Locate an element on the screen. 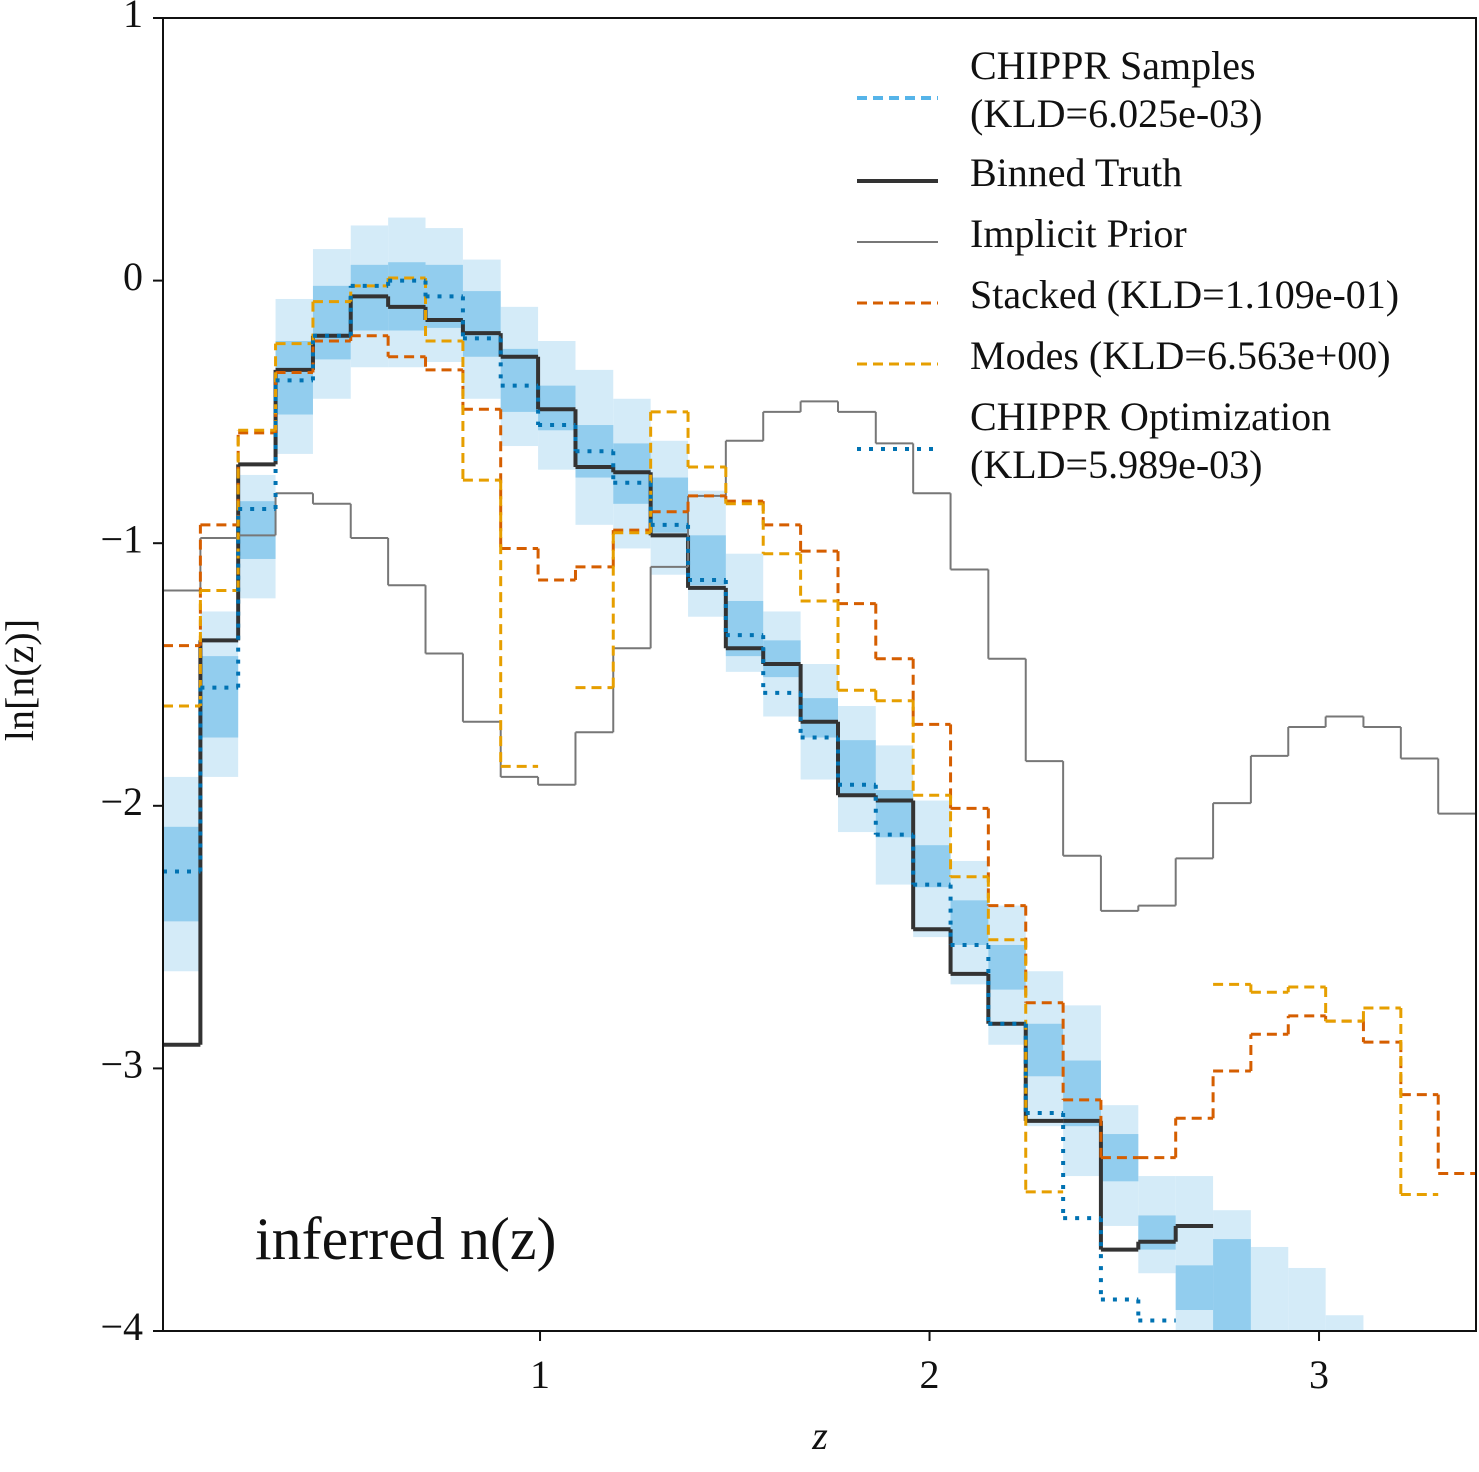  annotation: inferred n(z) is located at coordinates (405, 1239).